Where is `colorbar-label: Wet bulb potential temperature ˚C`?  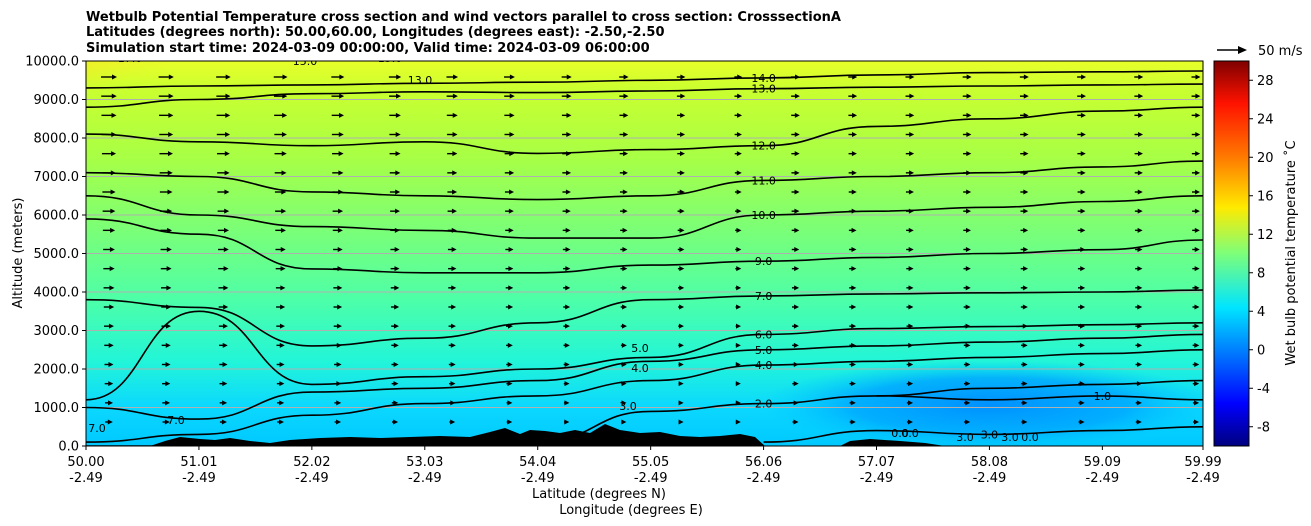
colorbar-label: Wet bulb potential temperature ˚C is located at coordinates (1291, 252).